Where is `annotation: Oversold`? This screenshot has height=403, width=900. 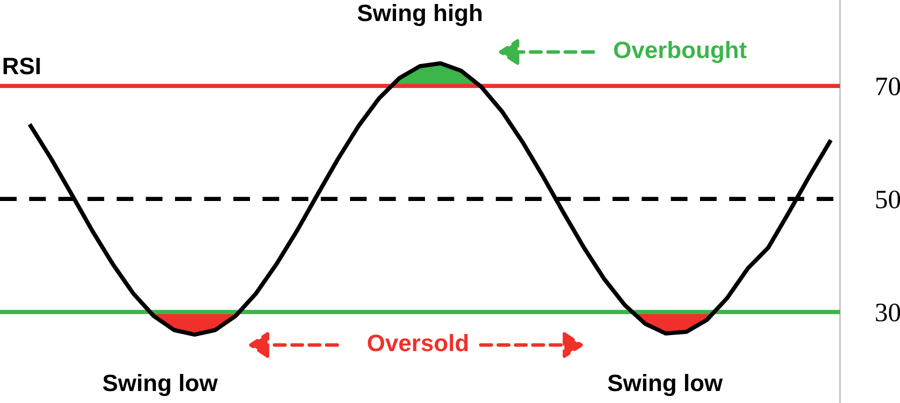 annotation: Oversold is located at coordinates (418, 343).